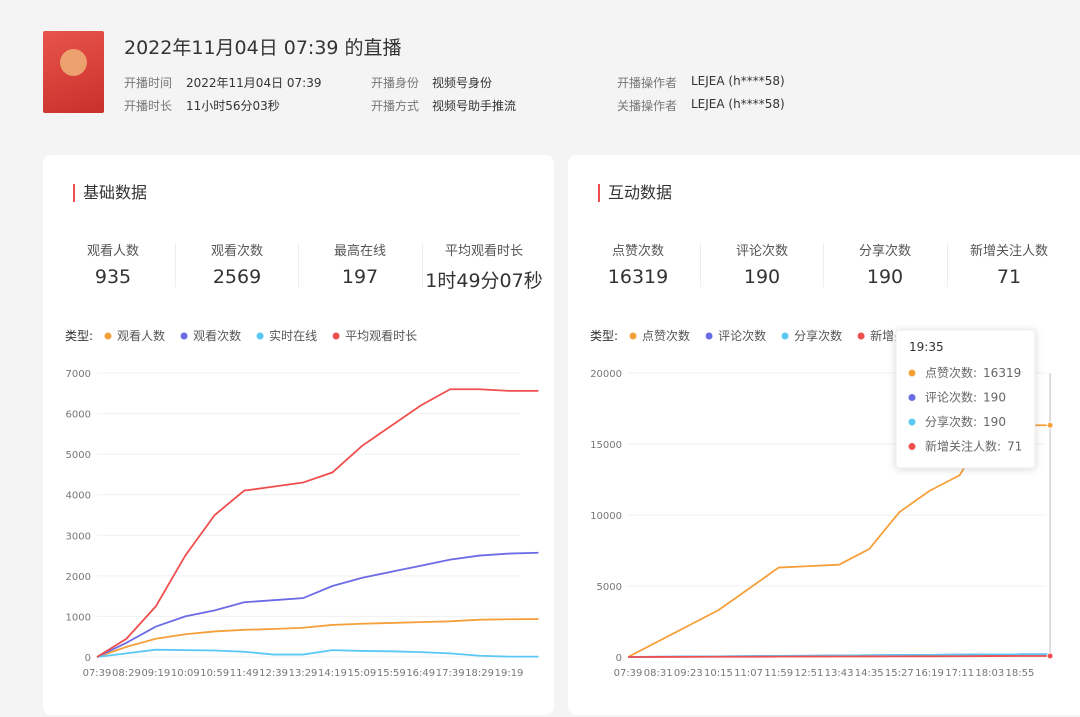  What do you see at coordinates (484, 281) in the screenshot?
I see `stat-value: 1时49分07秒` at bounding box center [484, 281].